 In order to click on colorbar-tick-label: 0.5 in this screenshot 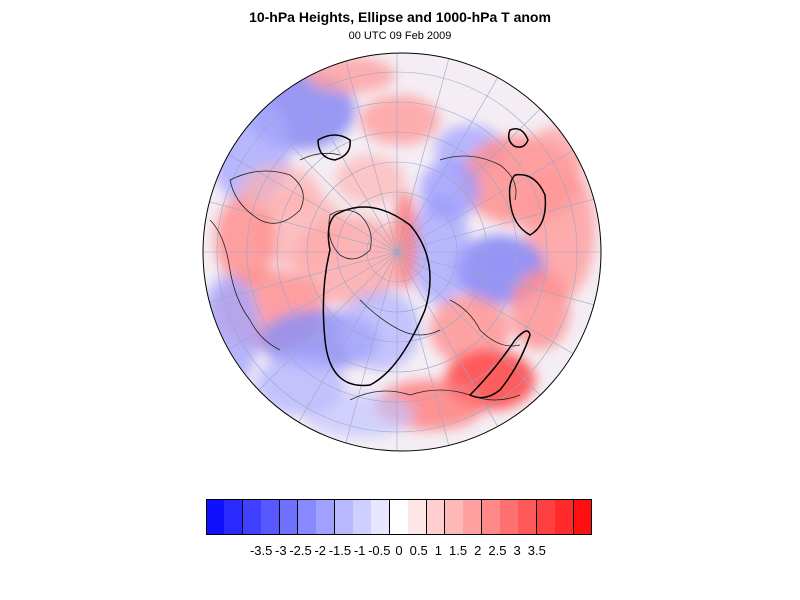, I will do `click(418, 550)`.